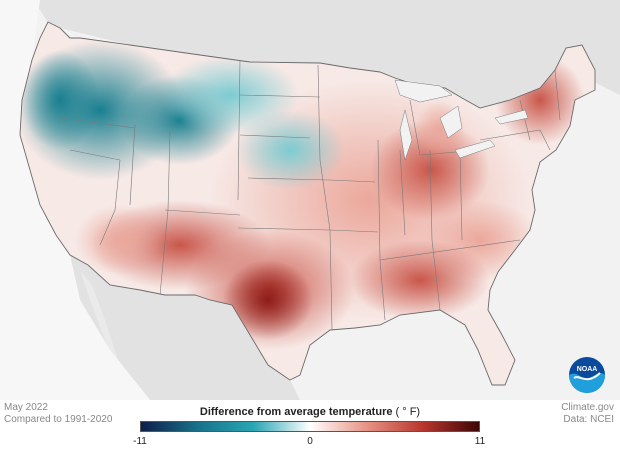 The image size is (620, 450). What do you see at coordinates (480, 441) in the screenshot?
I see `legend-max-label: 11` at bounding box center [480, 441].